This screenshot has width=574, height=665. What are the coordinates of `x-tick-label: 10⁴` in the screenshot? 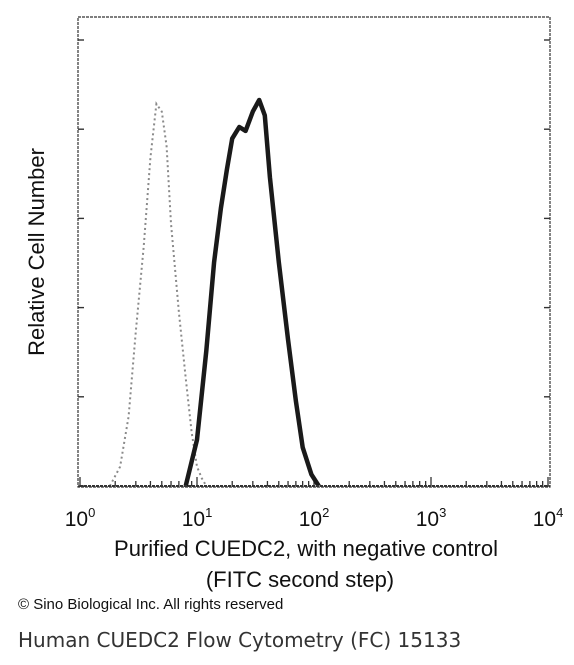 It's located at (548, 518).